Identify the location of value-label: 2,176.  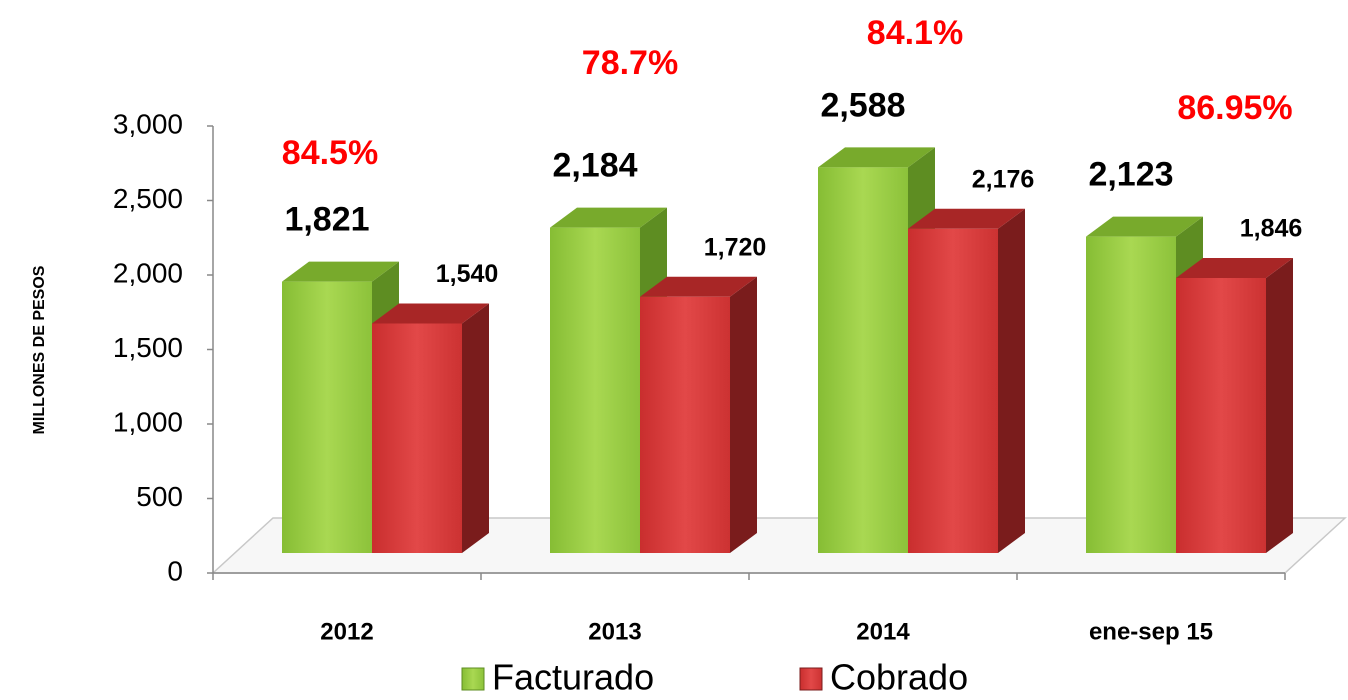
(1003, 179).